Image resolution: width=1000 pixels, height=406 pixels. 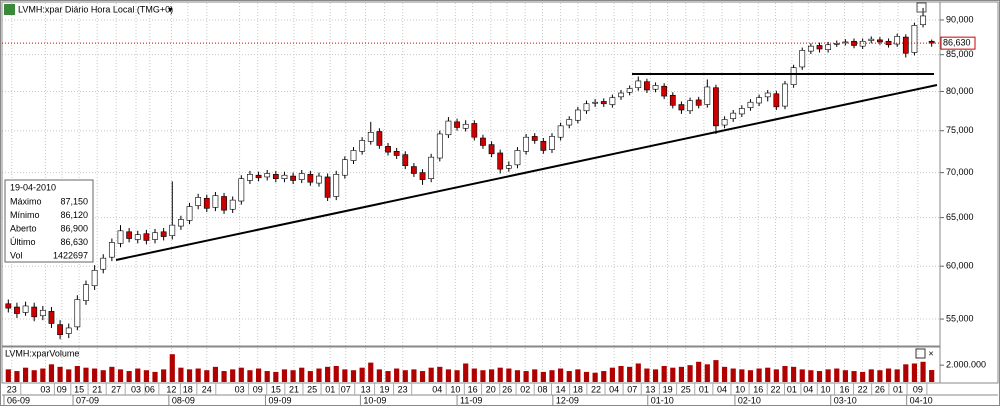 What do you see at coordinates (97, 389) in the screenshot?
I see `x-tick-label: 21` at bounding box center [97, 389].